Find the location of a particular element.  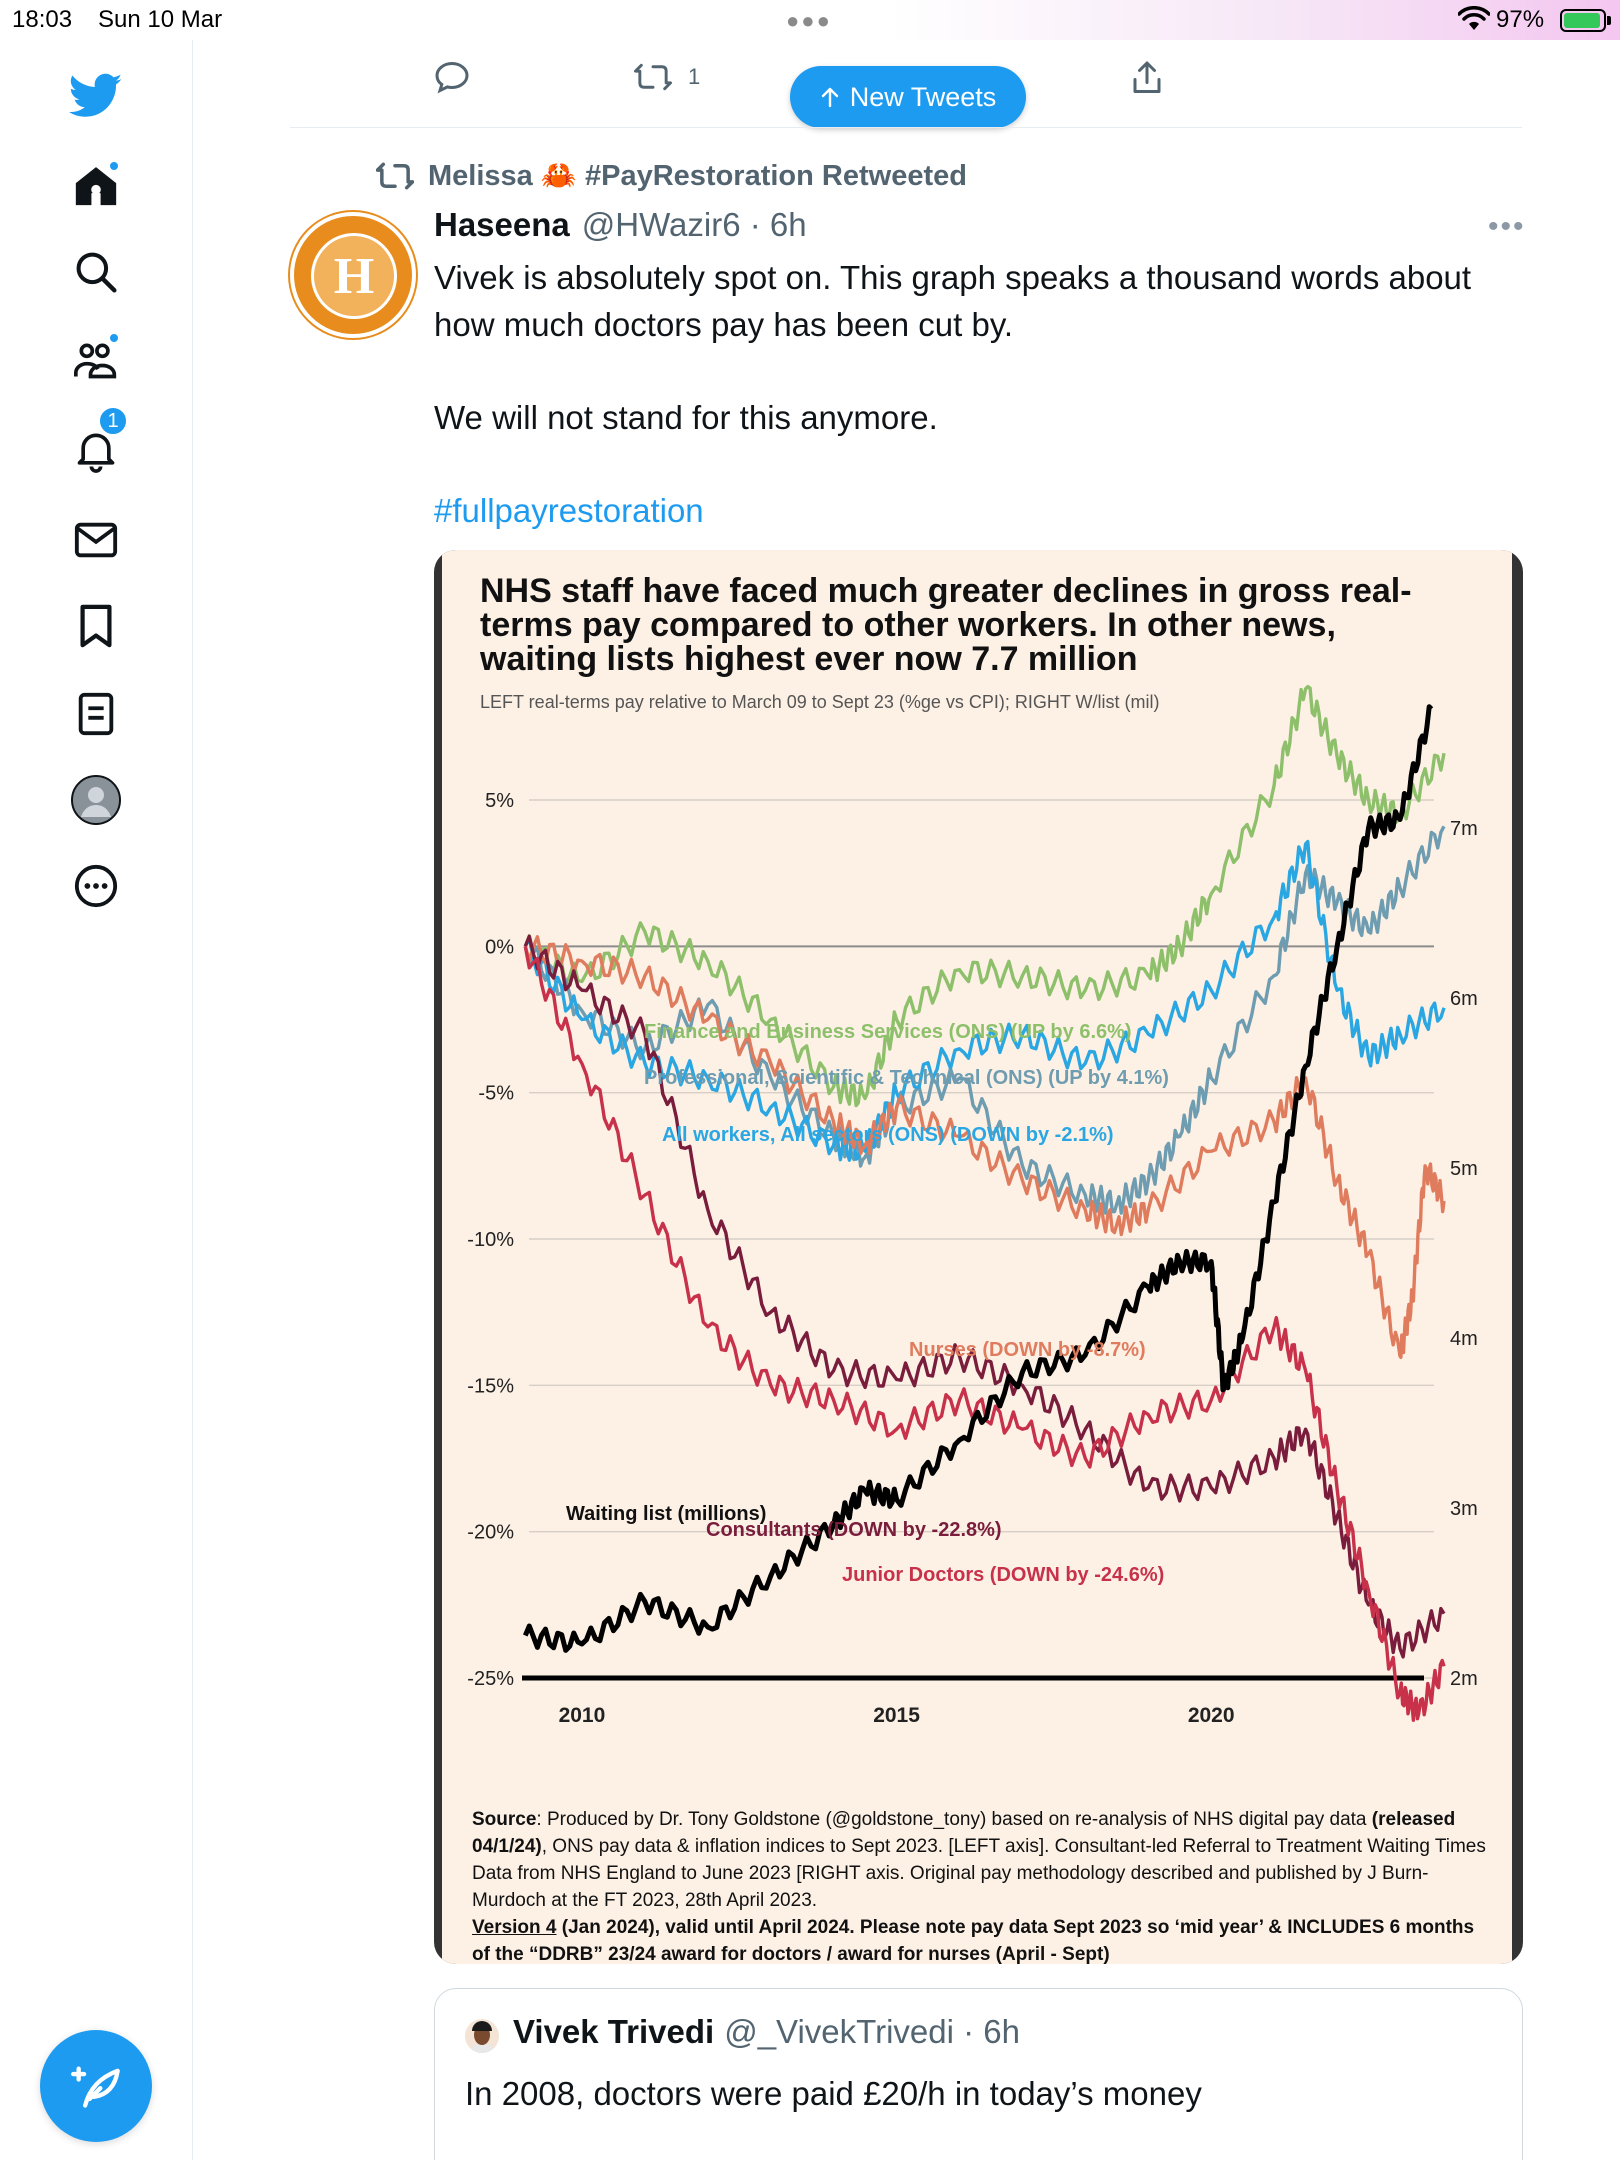

y-right-tick-label: 6m is located at coordinates (1464, 999).